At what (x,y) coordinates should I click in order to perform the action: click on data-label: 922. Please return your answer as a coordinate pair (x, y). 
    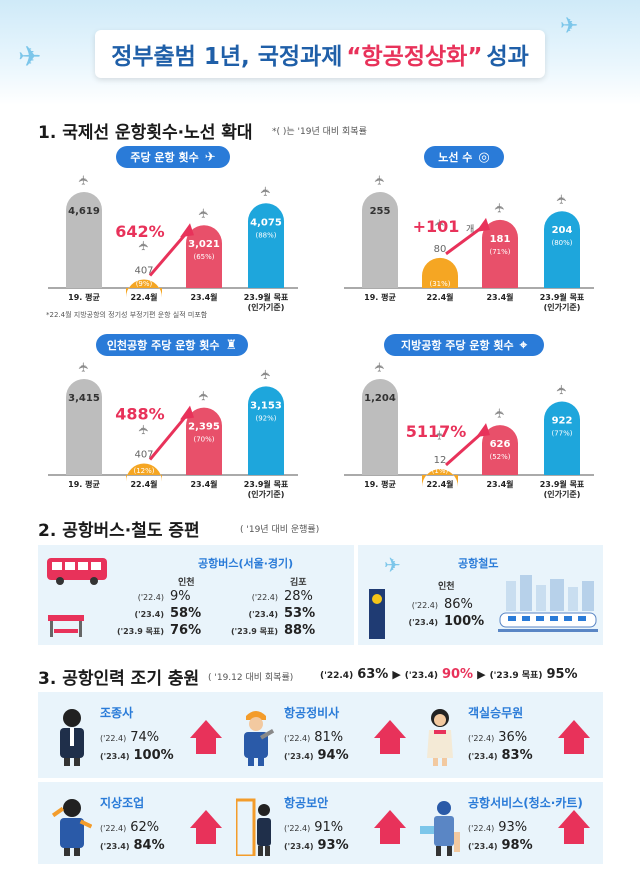
    Looking at the image, I should click on (562, 420).